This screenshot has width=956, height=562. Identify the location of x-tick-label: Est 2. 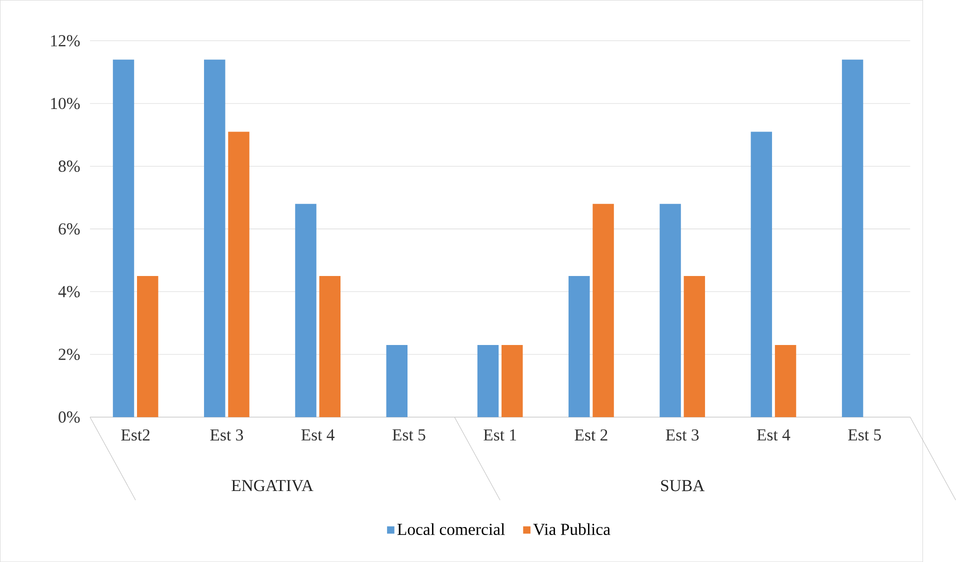
(591, 435).